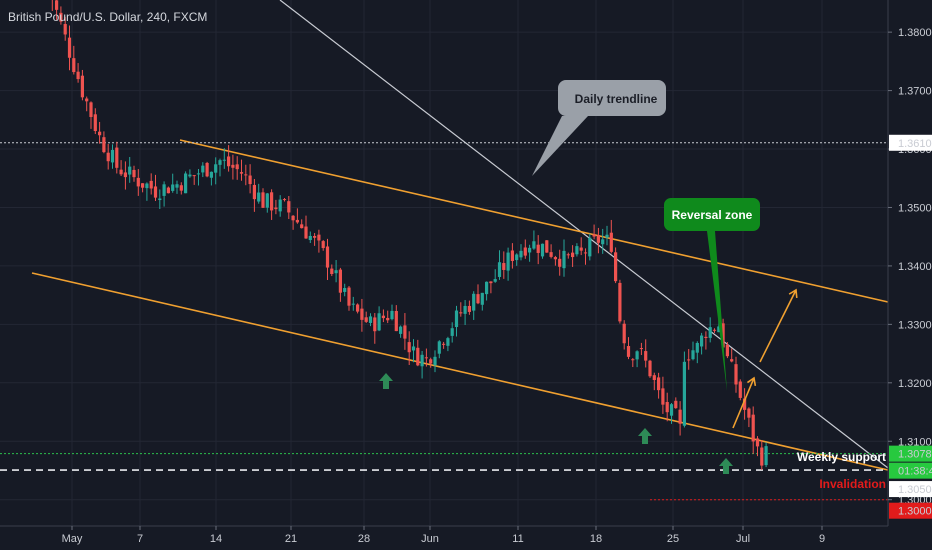 Image resolution: width=932 pixels, height=550 pixels. What do you see at coordinates (915, 92) in the screenshot?
I see `y-tick-label: 1.37000` at bounding box center [915, 92].